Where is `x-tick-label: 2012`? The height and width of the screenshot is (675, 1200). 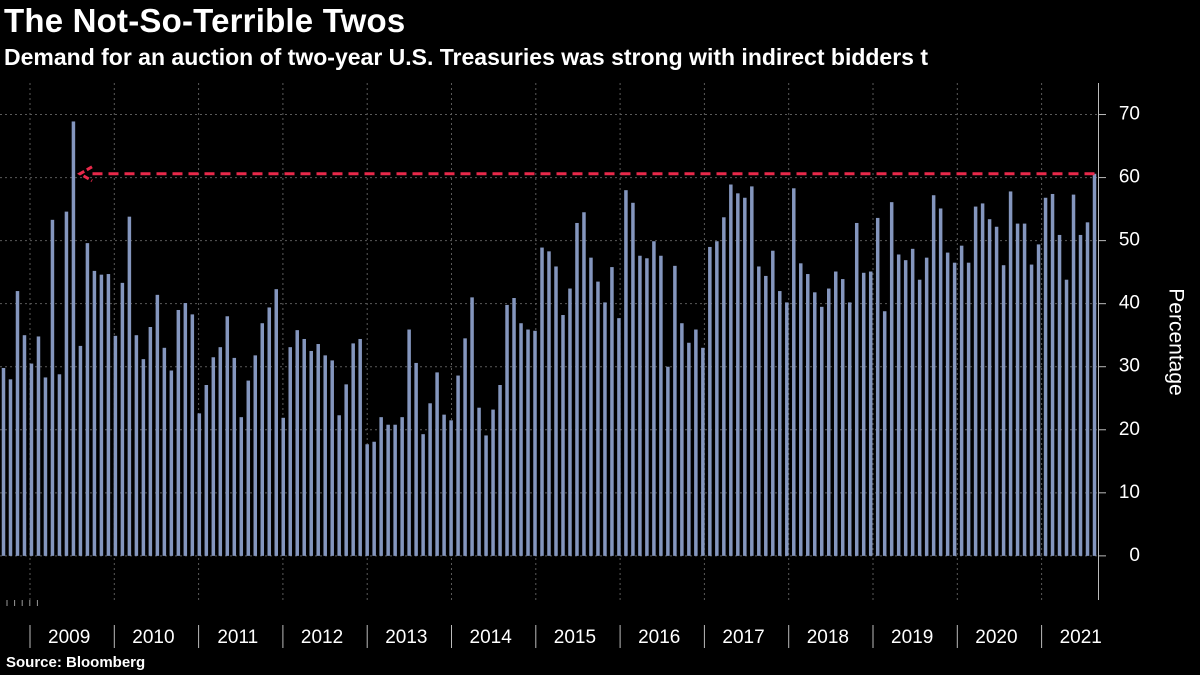
x-tick-label: 2012 is located at coordinates (322, 637).